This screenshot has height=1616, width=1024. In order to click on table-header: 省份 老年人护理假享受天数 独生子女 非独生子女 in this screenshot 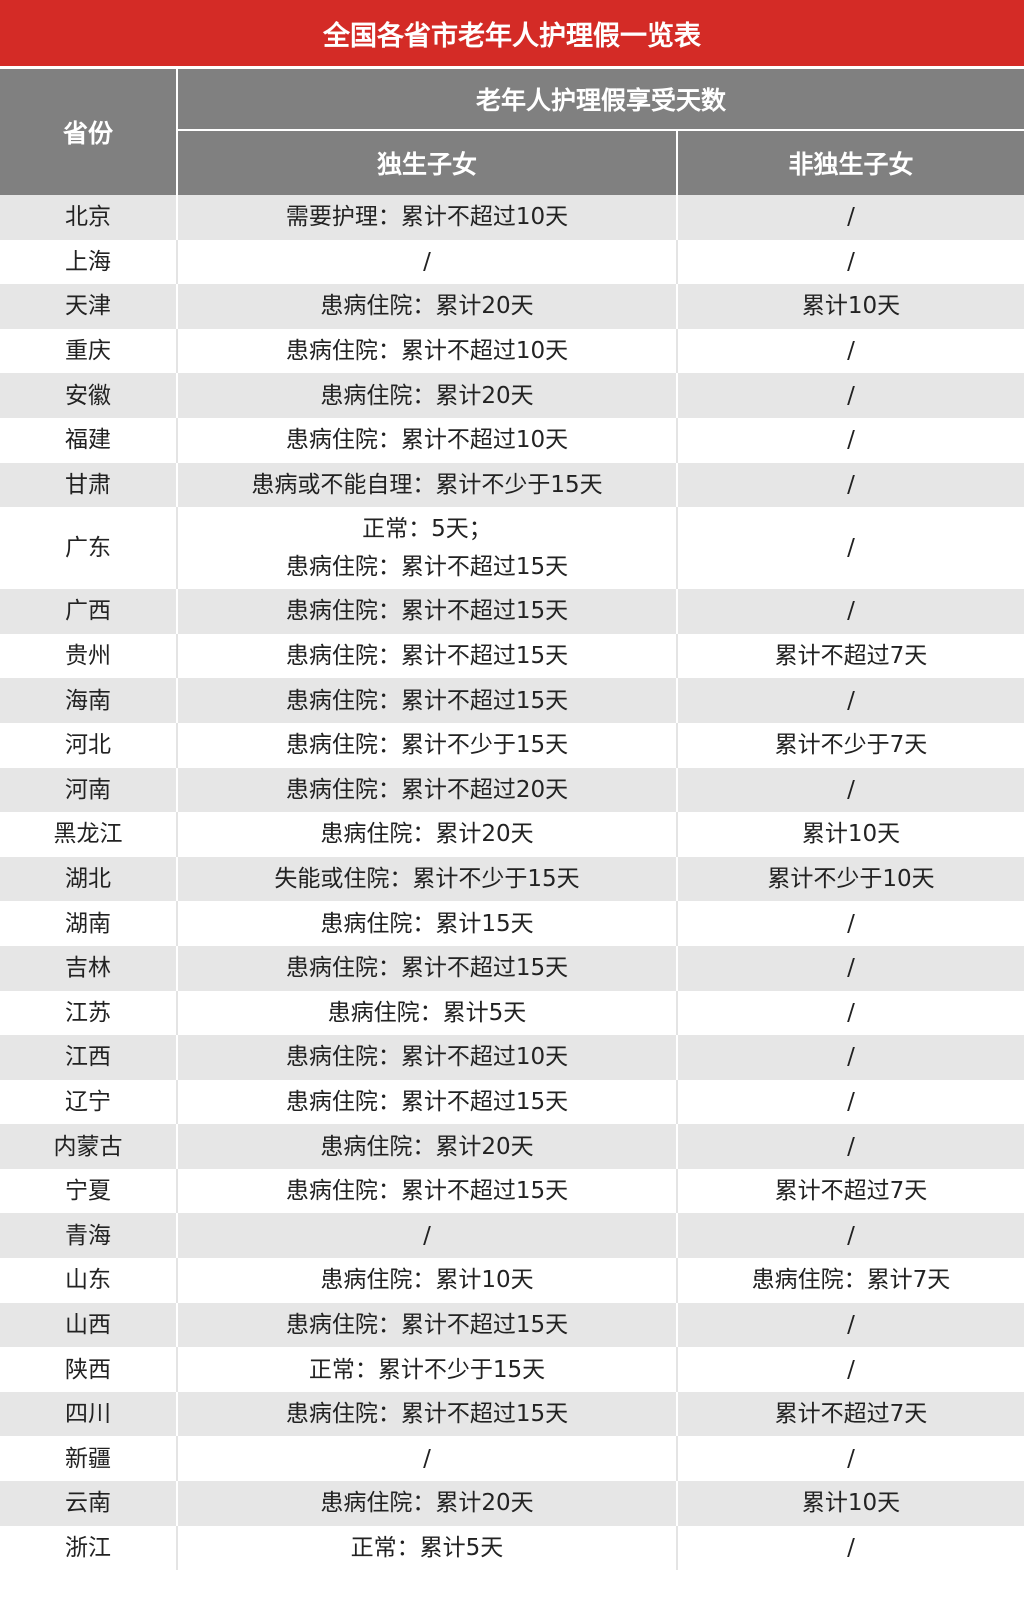, I will do `click(512, 132)`.